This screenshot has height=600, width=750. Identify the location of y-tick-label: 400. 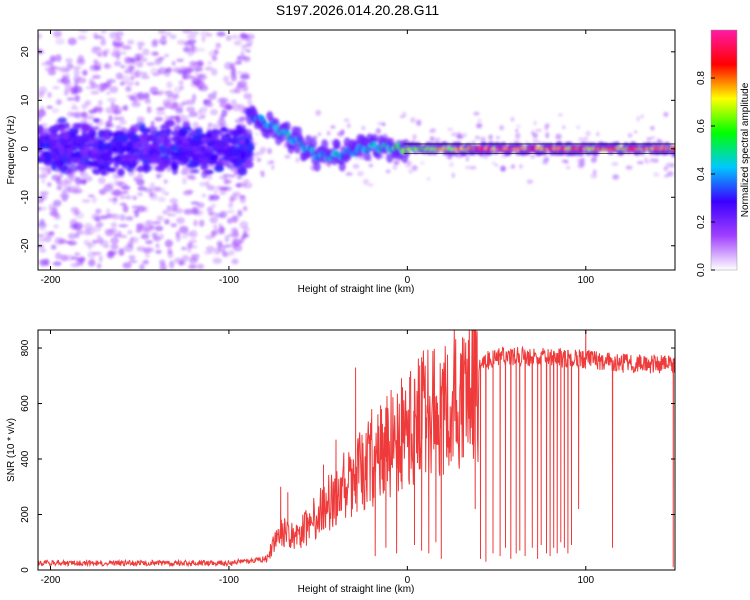
(25, 458).